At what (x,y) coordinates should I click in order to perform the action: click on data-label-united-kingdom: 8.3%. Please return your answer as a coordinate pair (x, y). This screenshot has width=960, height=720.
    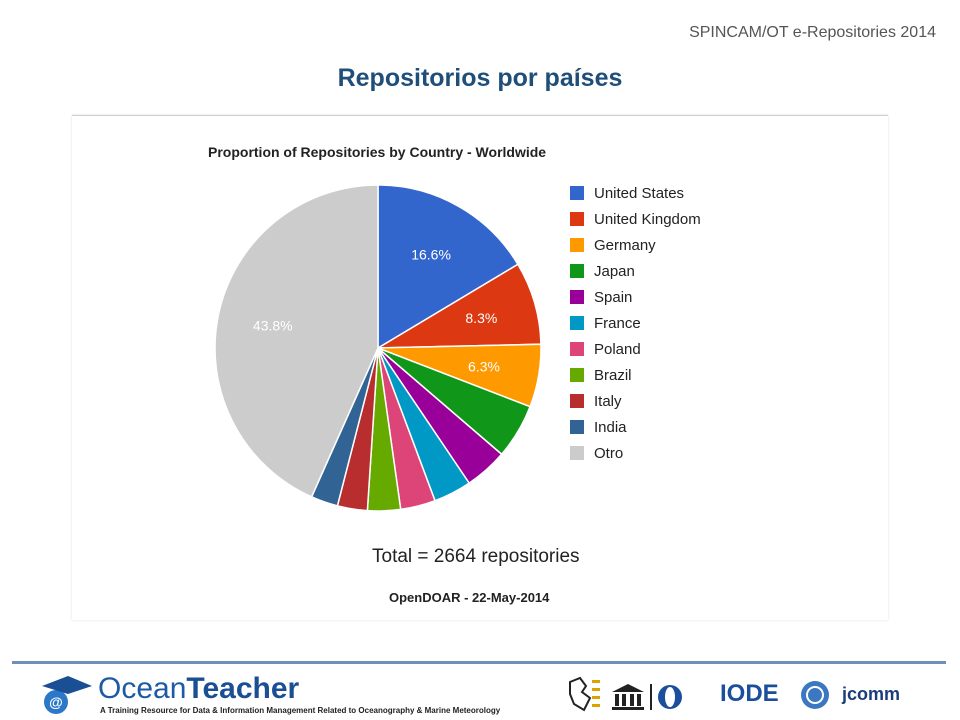
    Looking at the image, I should click on (481, 318).